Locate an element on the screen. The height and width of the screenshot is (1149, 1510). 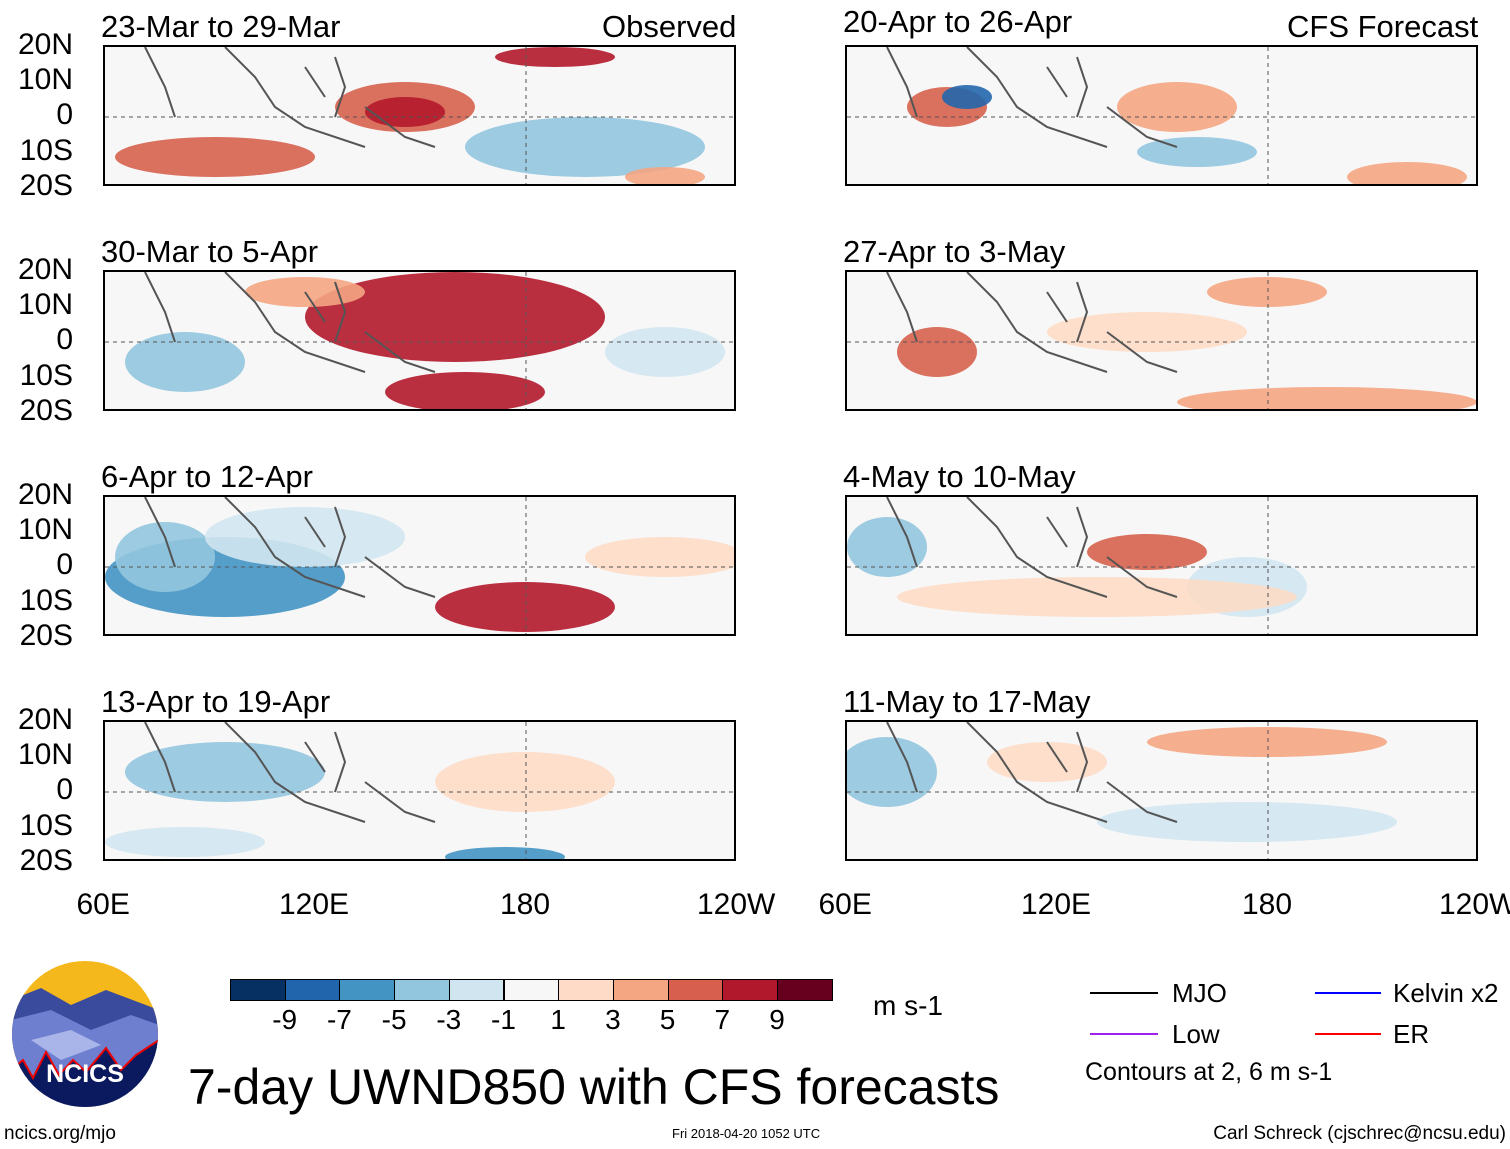
footer-author: Carl Schreck (cjschrec@ncsu.edu) is located at coordinates (1359, 1133).